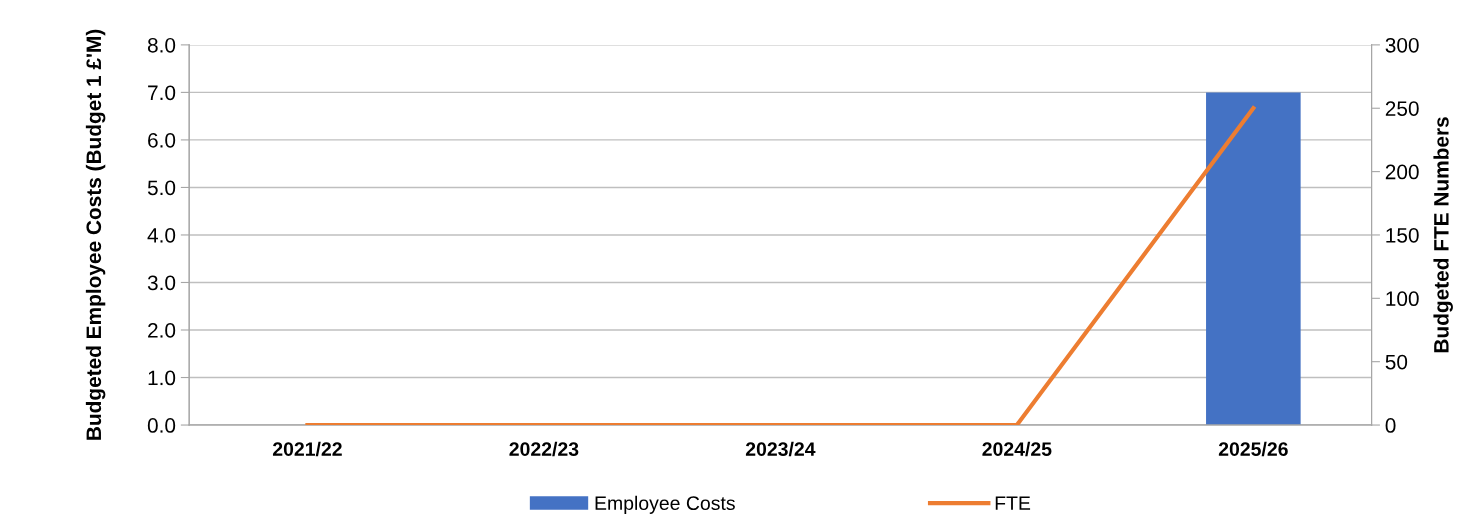 This screenshot has width=1478, height=528. What do you see at coordinates (161, 235) in the screenshot?
I see `y-tick-label: 4.0` at bounding box center [161, 235].